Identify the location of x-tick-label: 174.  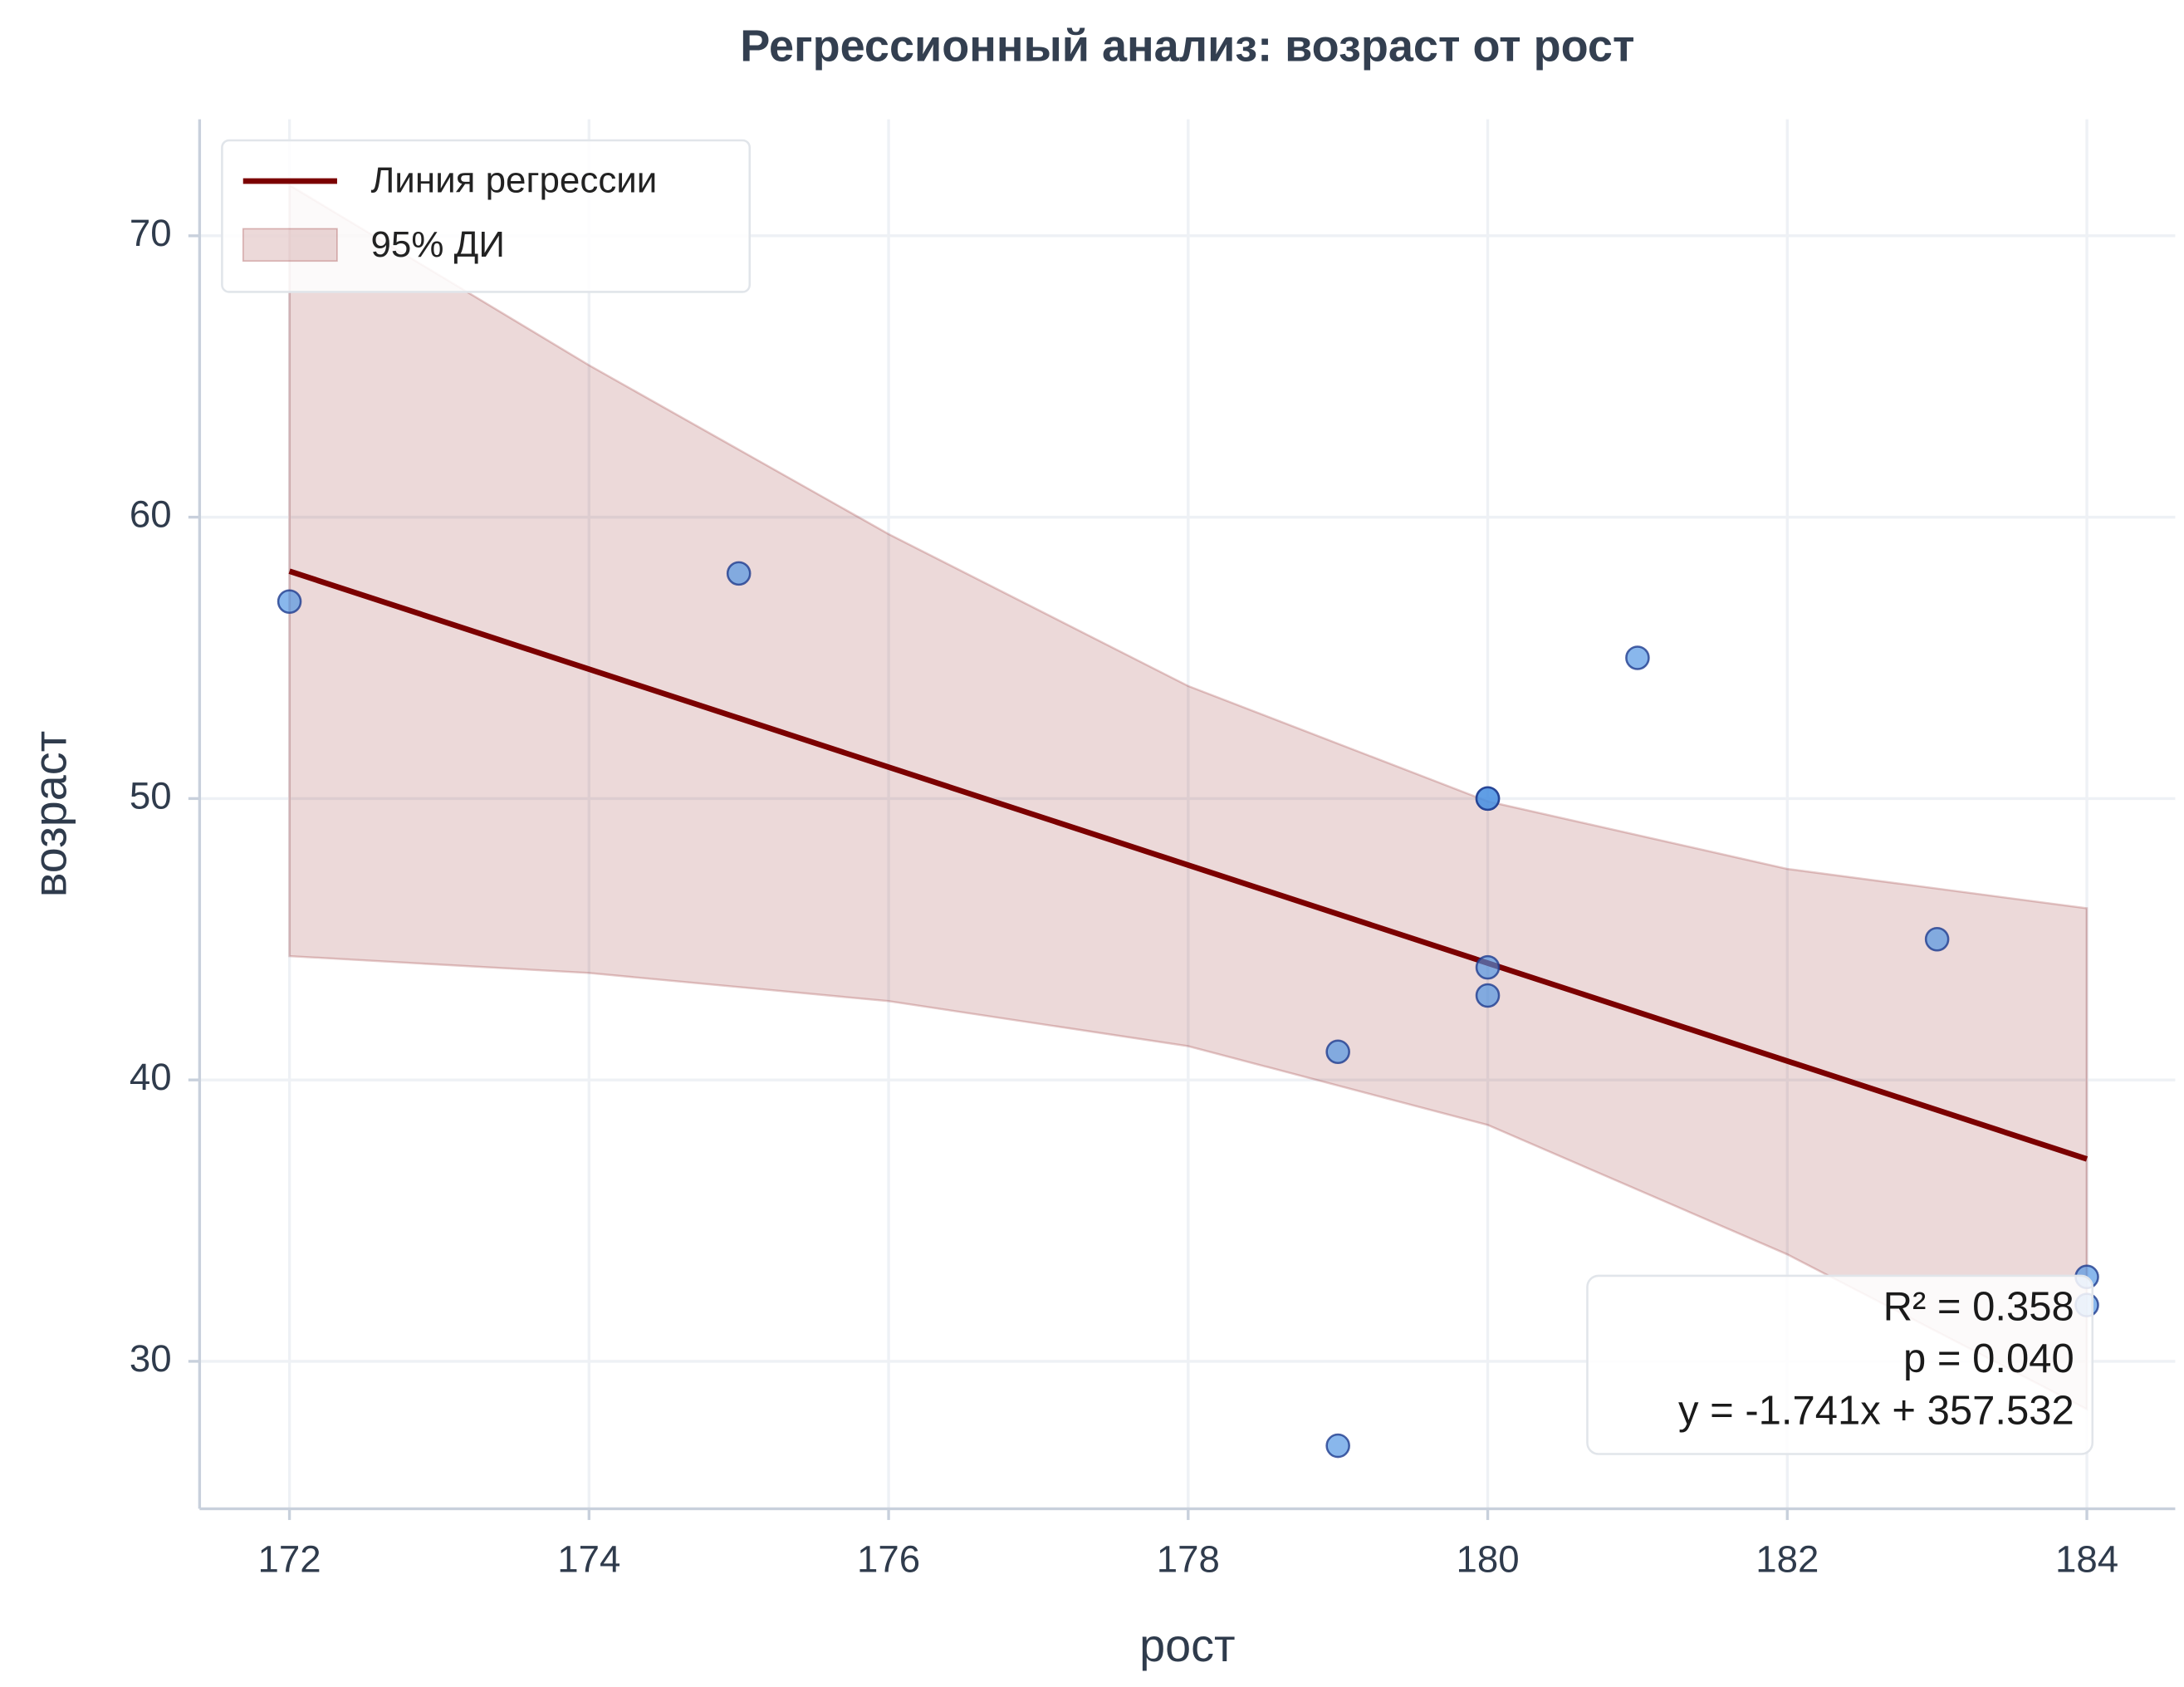
(588, 1559).